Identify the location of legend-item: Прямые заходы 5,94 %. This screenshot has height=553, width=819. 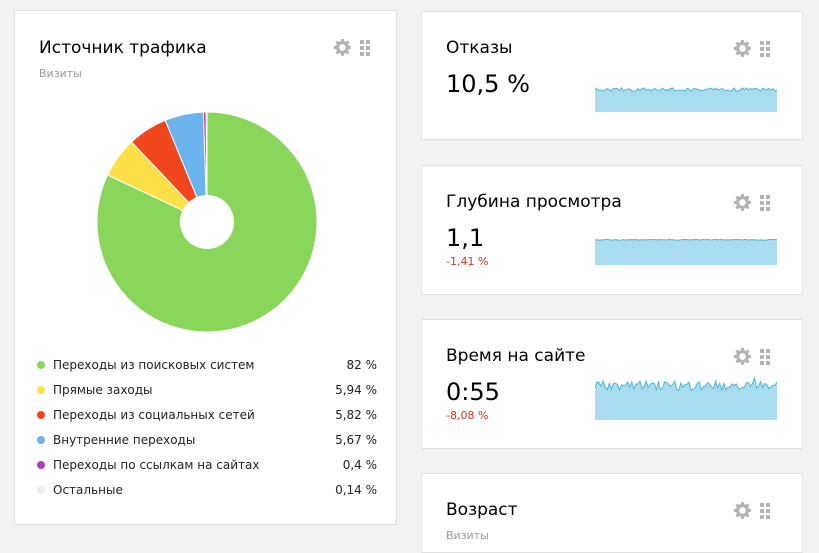
(207, 389).